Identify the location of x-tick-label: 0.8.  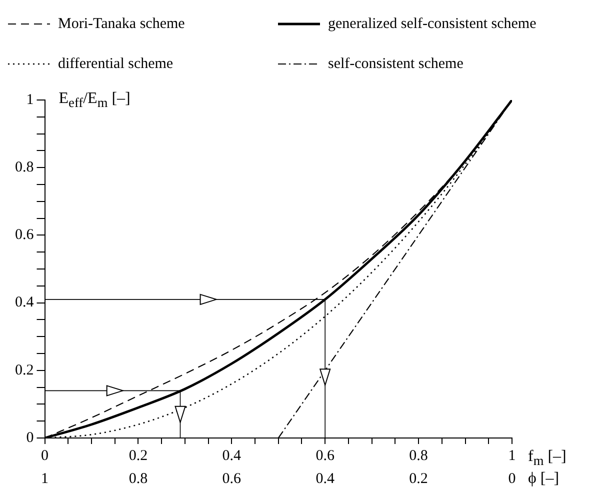
(418, 456).